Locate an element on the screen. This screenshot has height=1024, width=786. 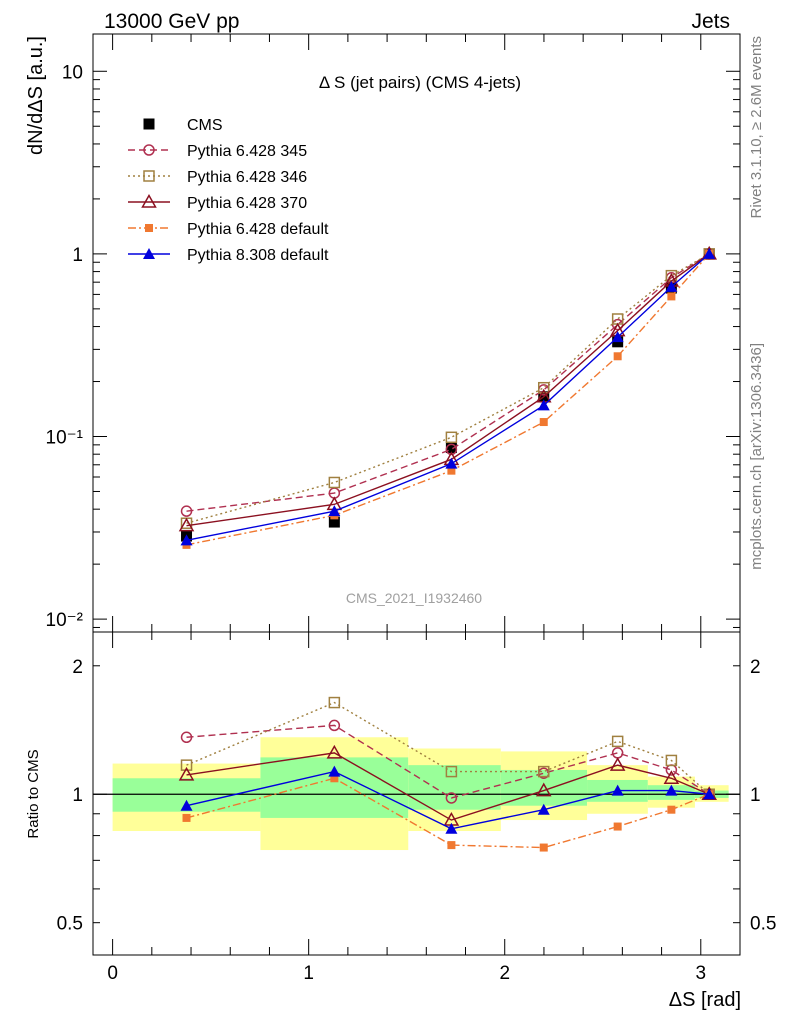
legend-entry-pythia-8-308-default: Pythia 8.308 default is located at coordinates (228, 255).